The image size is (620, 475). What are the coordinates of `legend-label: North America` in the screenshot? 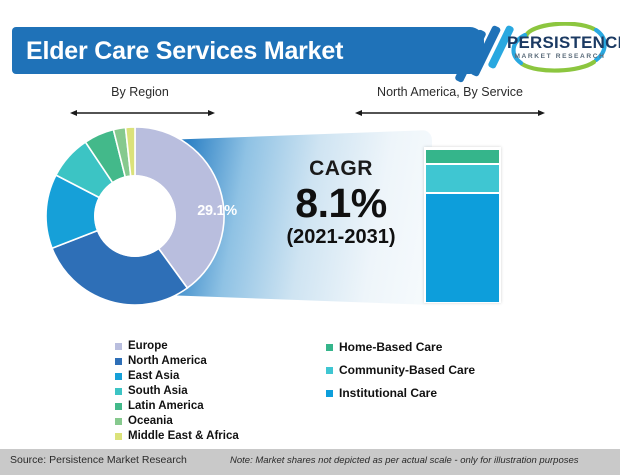 It's located at (167, 361).